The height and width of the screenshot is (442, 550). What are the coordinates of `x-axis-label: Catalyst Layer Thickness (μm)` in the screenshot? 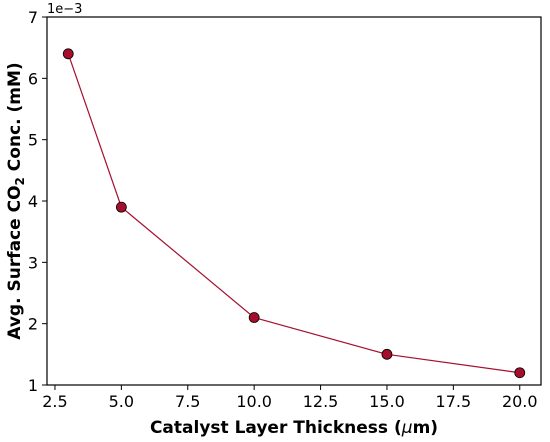 It's located at (294, 428).